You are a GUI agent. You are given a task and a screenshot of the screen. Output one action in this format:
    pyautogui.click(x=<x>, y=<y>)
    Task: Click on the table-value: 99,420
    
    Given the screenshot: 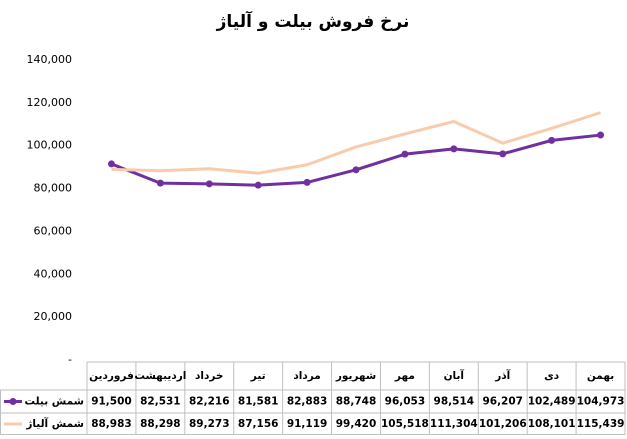 What is the action you would take?
    pyautogui.click(x=356, y=424)
    